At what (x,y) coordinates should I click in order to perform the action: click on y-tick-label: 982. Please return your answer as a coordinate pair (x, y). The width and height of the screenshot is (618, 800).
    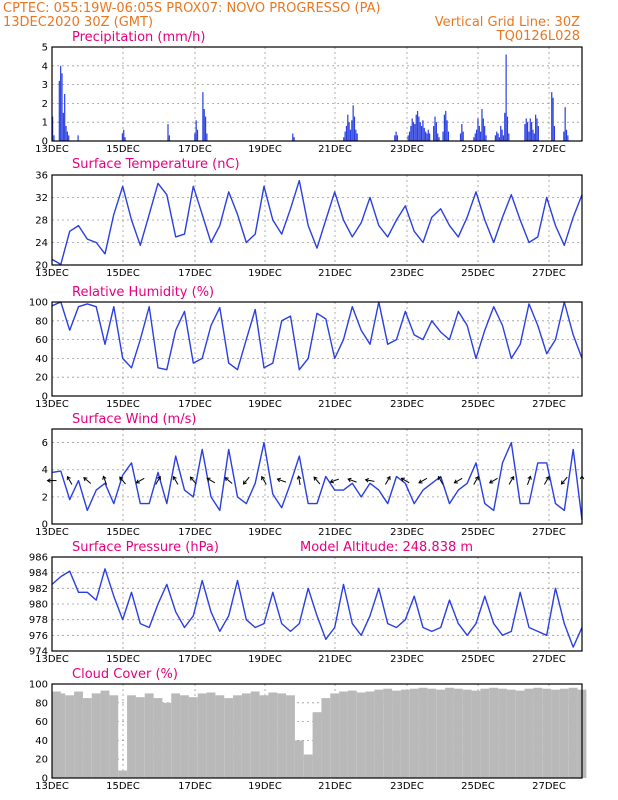
    Looking at the image, I should click on (38, 589).